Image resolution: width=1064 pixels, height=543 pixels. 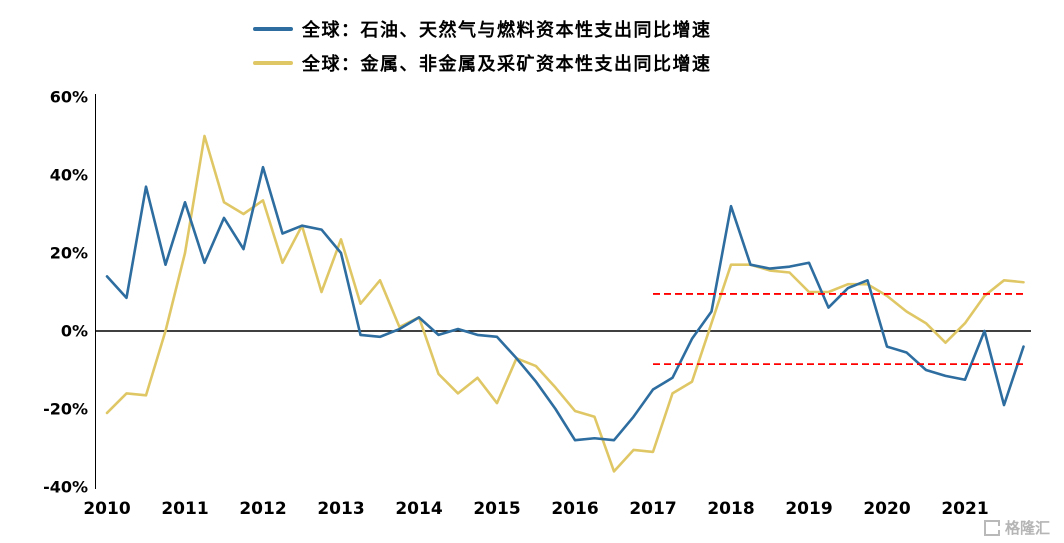 I want to click on y-axis-tick-label: 0%, so click(x=74, y=331).